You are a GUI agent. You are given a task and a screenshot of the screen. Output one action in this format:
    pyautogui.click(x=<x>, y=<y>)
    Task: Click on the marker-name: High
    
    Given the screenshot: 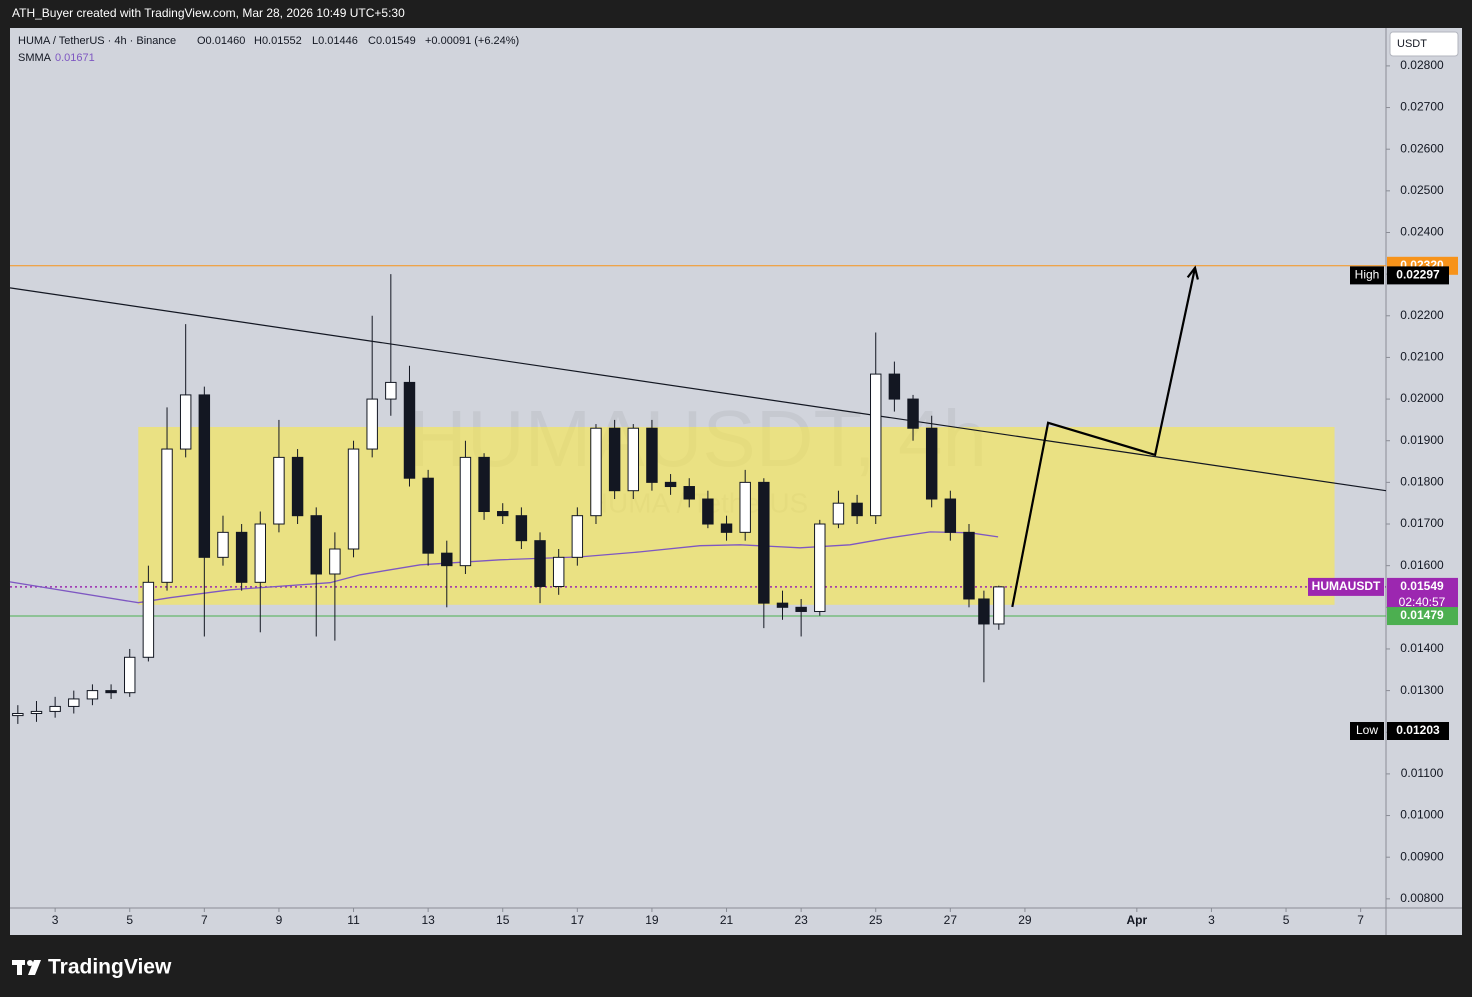 What is the action you would take?
    pyautogui.click(x=1367, y=275)
    